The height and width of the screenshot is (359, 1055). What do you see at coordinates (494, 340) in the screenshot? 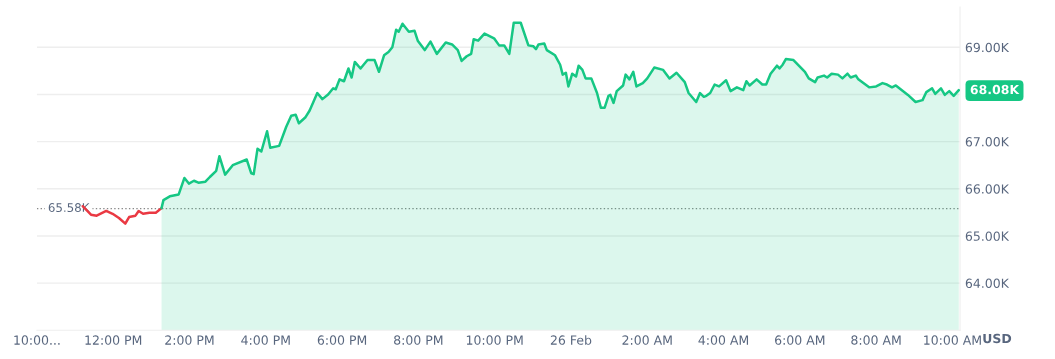
I see `x-tick-label: 10:00 PM` at bounding box center [494, 340].